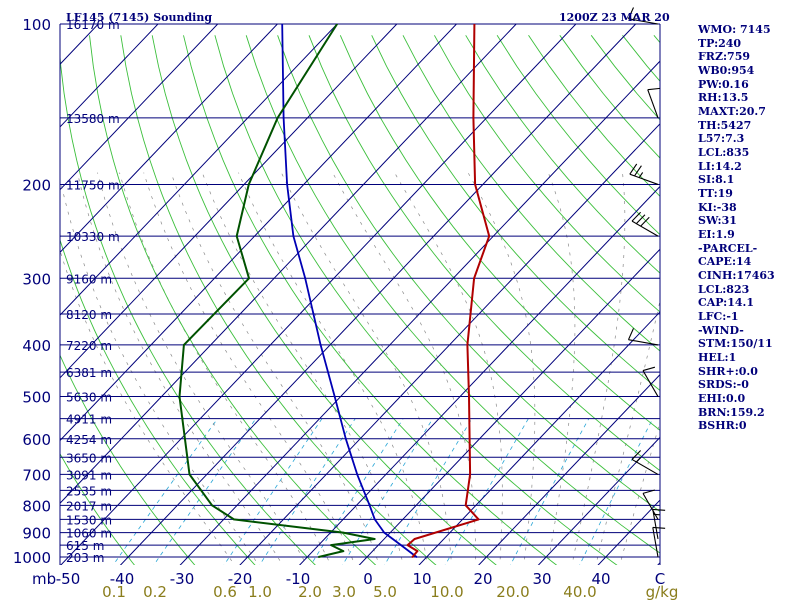 The width and height of the screenshot is (800, 600). I want to click on index-value: WB0:954, so click(726, 71).